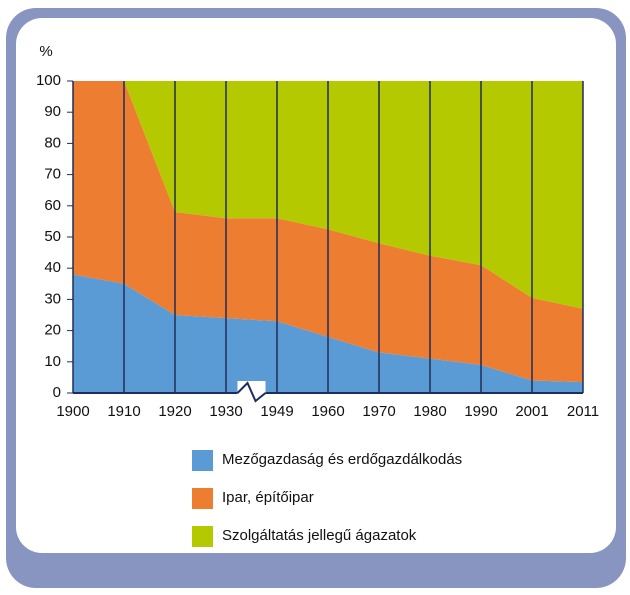 This screenshot has width=630, height=595. What do you see at coordinates (225, 411) in the screenshot?
I see `x-tick-label: 1930` at bounding box center [225, 411].